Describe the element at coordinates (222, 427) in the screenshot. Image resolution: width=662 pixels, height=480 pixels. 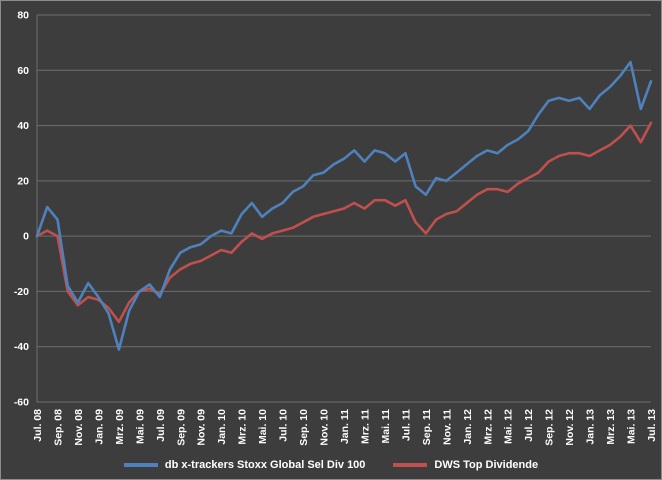
I see `x-tick-label: Jan. 10` at that location.